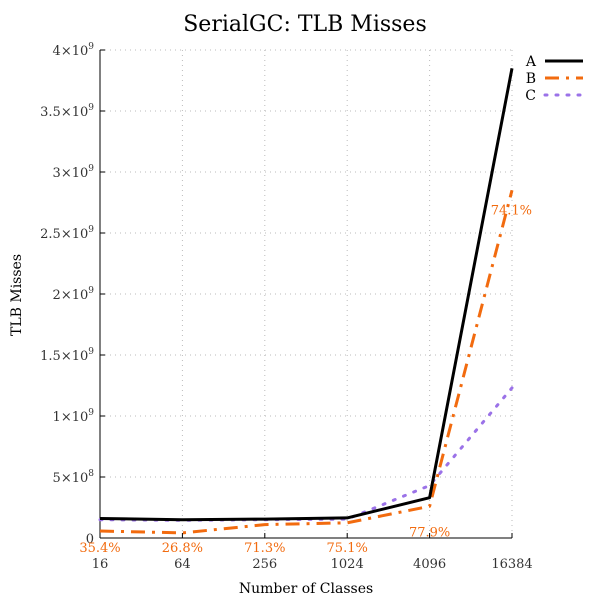 The height and width of the screenshot is (600, 600). I want to click on y-tick-label-4: 2×10⁹, so click(74, 294).